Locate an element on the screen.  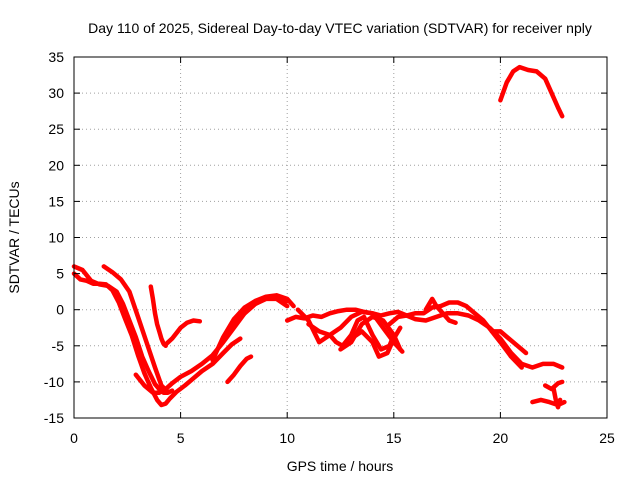
series-line-s12 is located at coordinates (351, 333).